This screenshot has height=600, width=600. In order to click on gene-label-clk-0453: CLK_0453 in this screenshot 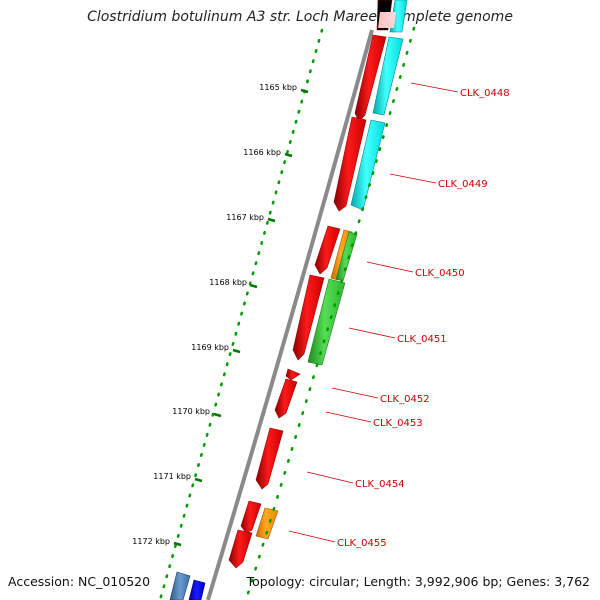, I will do `click(398, 423)`.